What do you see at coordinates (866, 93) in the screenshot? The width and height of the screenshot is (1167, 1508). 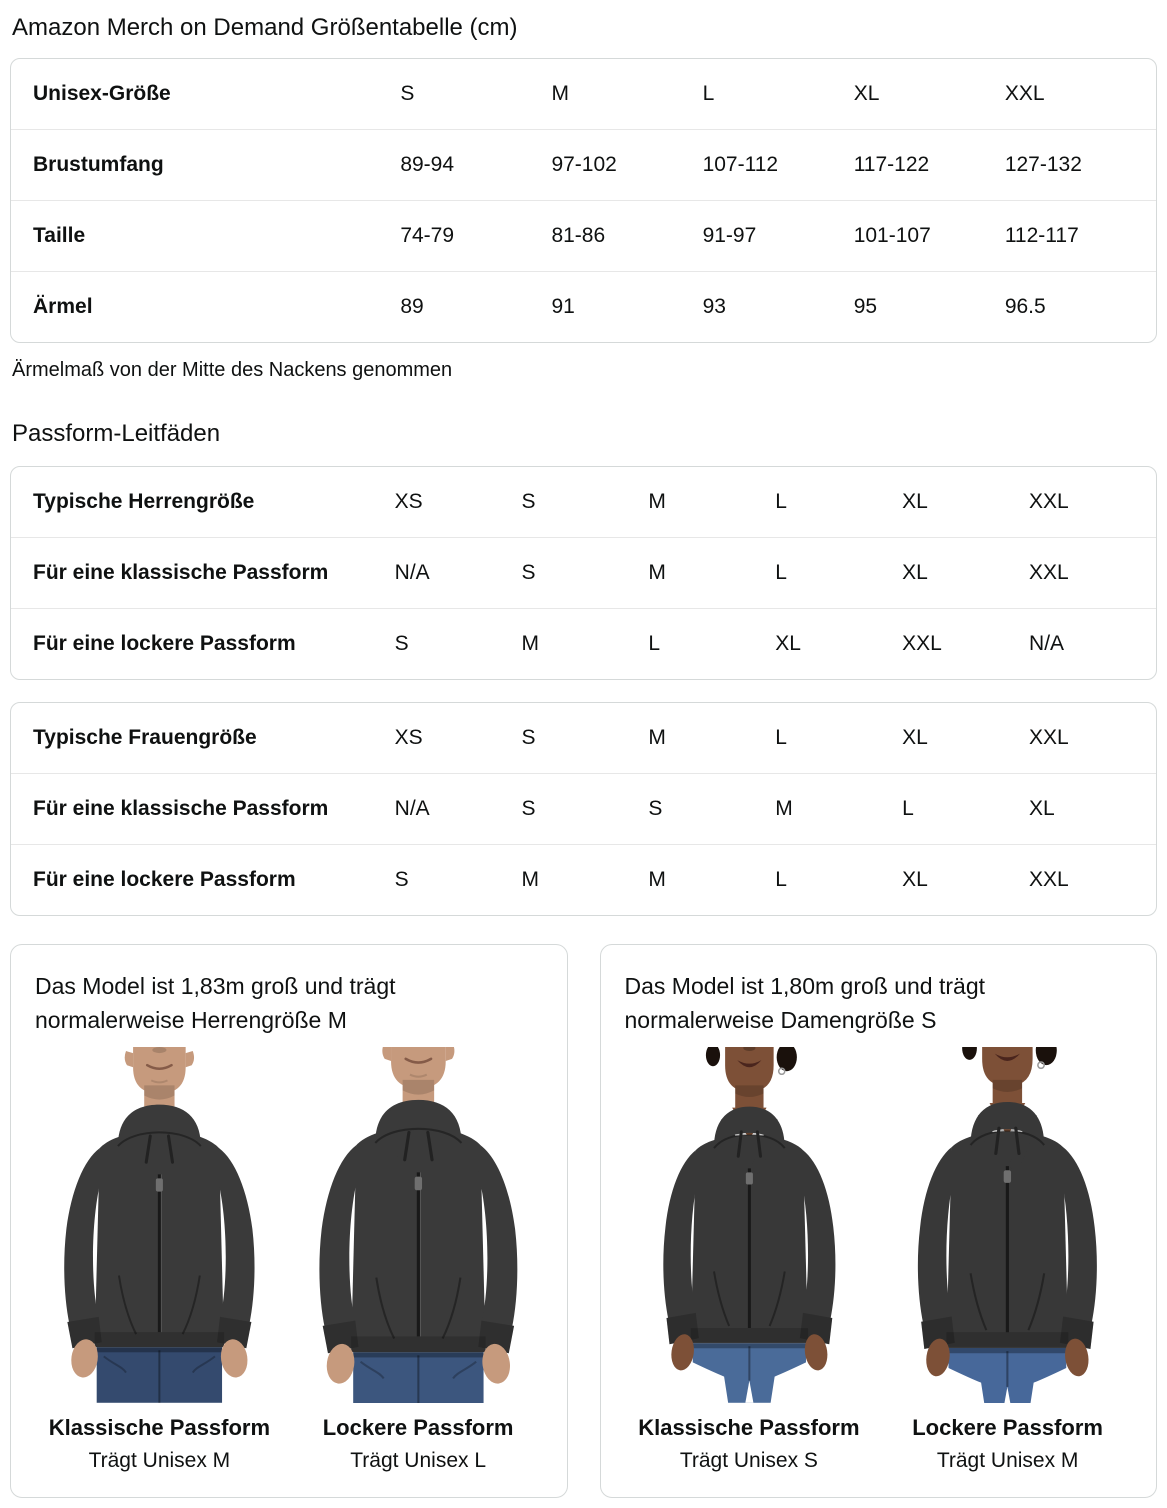 I see `size-header-cell: XL` at bounding box center [866, 93].